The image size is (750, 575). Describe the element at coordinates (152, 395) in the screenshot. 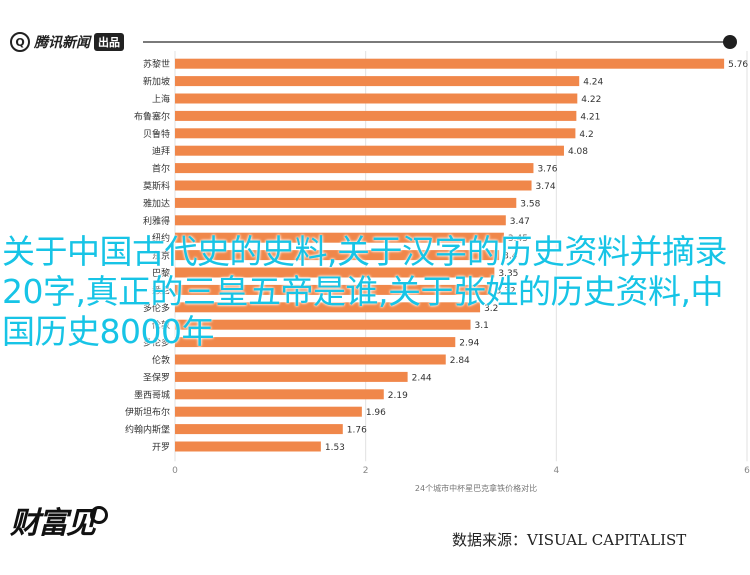

I see `category-label: 墨西哥城` at that location.